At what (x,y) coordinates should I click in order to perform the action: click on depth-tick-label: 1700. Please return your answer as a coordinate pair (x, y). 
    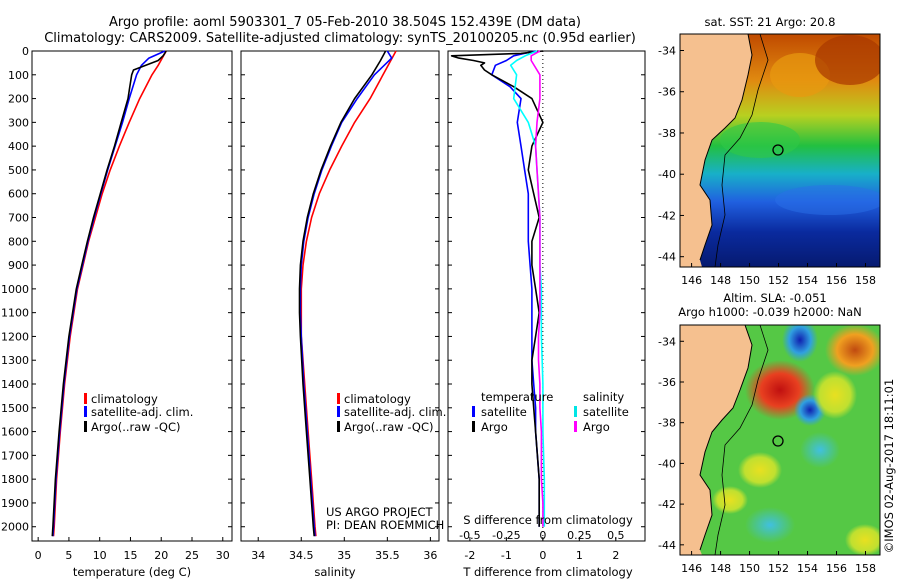
    Looking at the image, I should click on (15, 455).